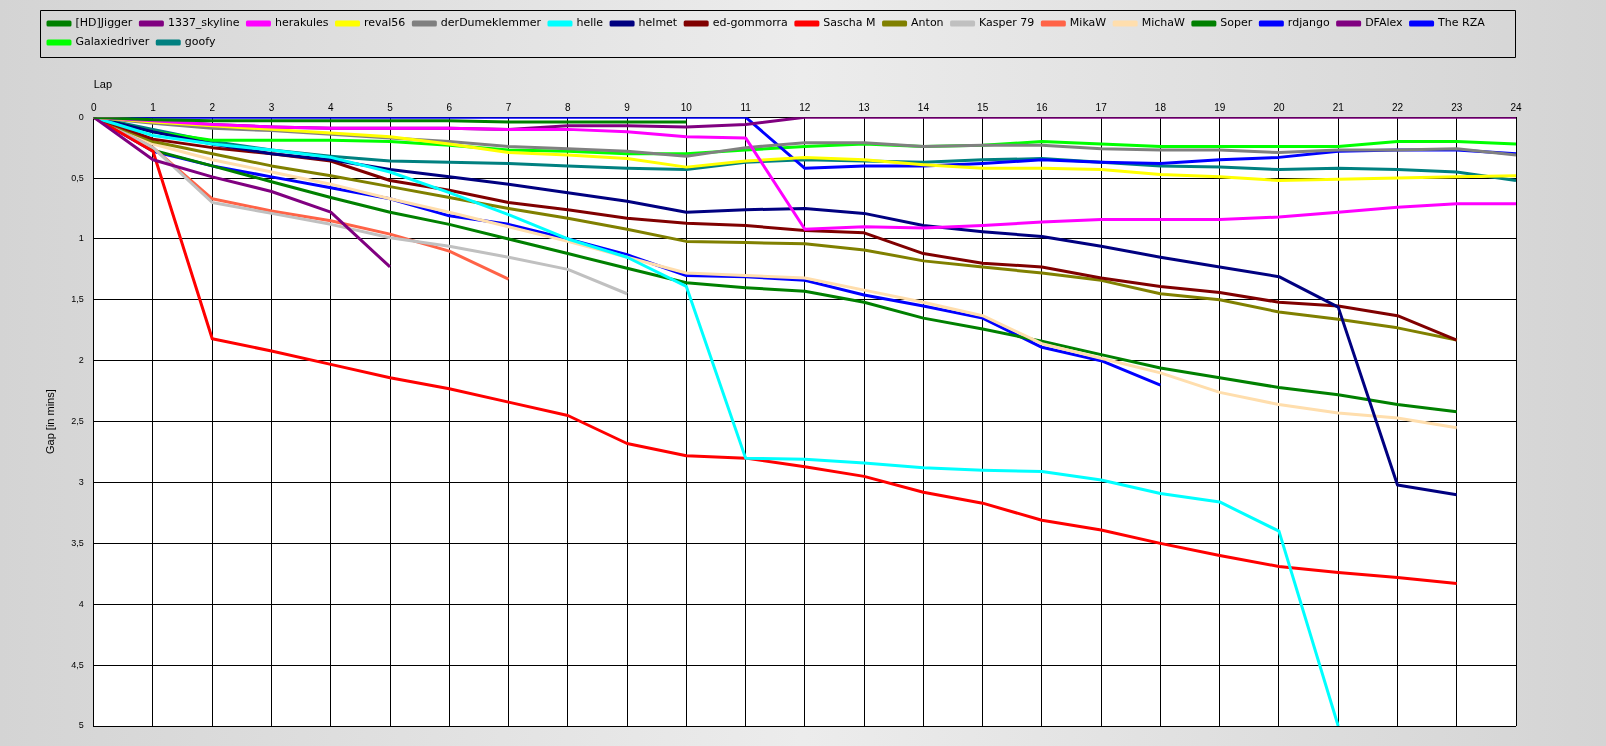 This screenshot has height=746, width=1606. I want to click on legend-label: MikaW, so click(1088, 23).